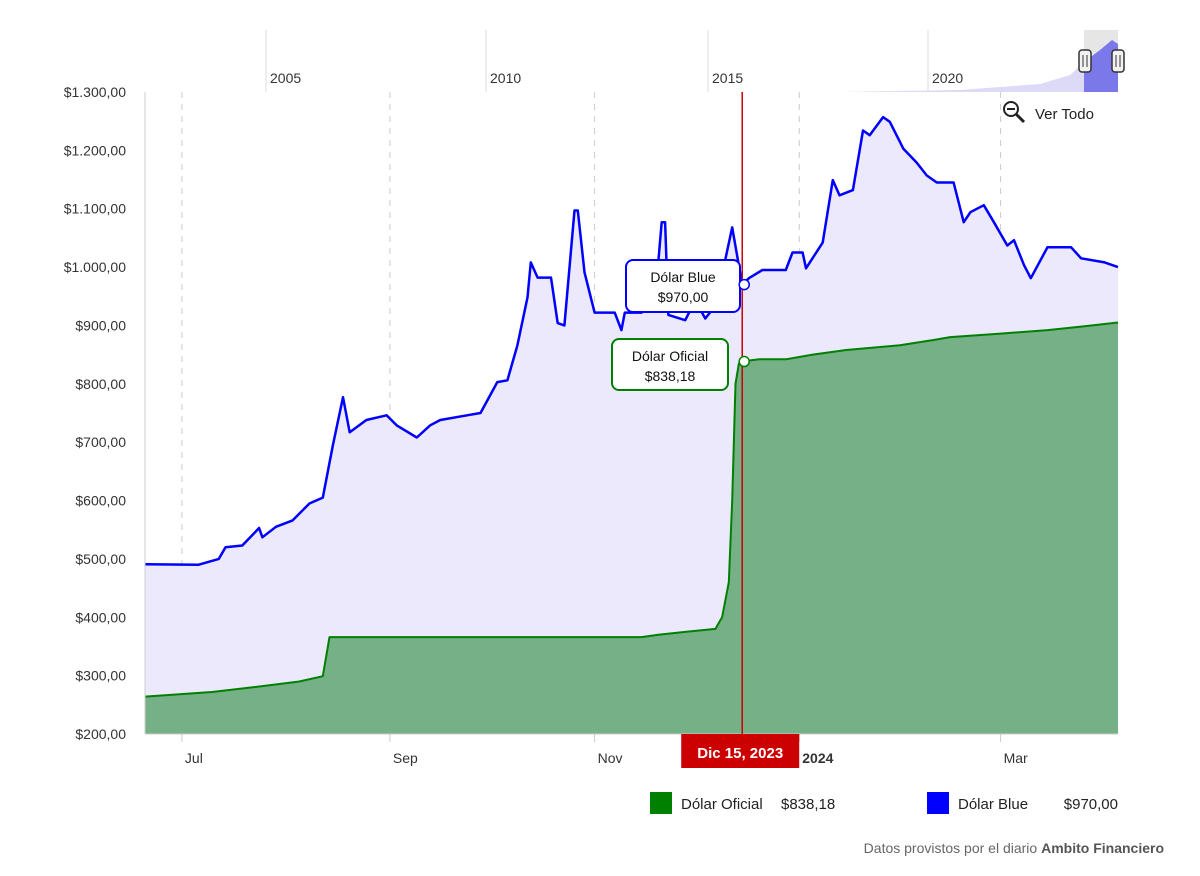 Image resolution: width=1200 pixels, height=876 pixels. I want to click on x-tick-label: Nov, so click(610, 758).